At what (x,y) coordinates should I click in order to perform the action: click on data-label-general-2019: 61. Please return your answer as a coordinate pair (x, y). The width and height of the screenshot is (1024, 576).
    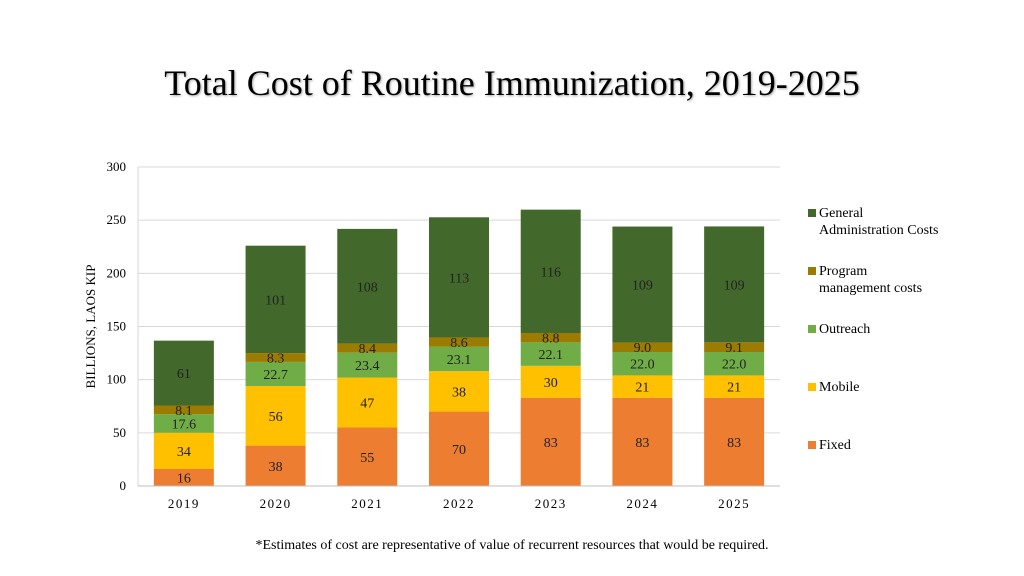
    Looking at the image, I should click on (184, 374).